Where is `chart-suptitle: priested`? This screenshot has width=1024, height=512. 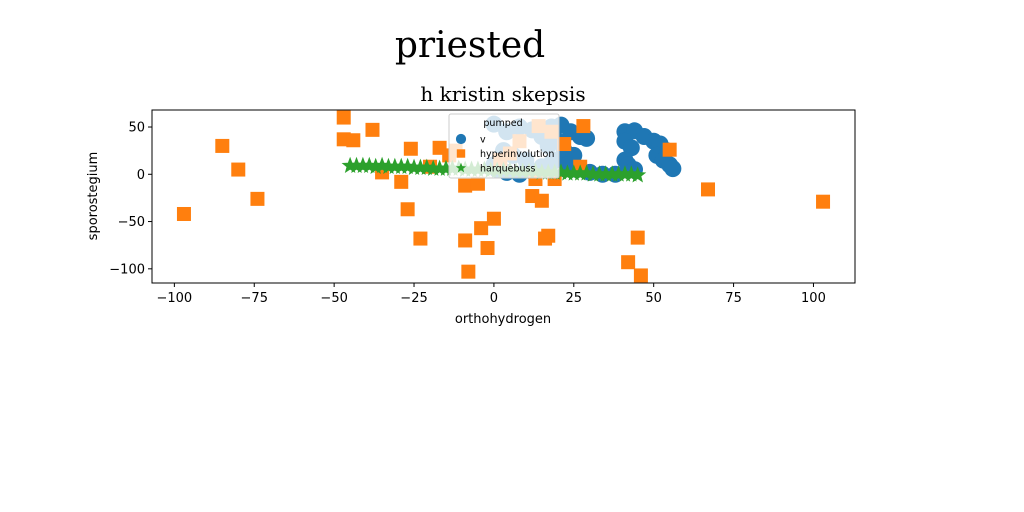 chart-suptitle: priested is located at coordinates (470, 45).